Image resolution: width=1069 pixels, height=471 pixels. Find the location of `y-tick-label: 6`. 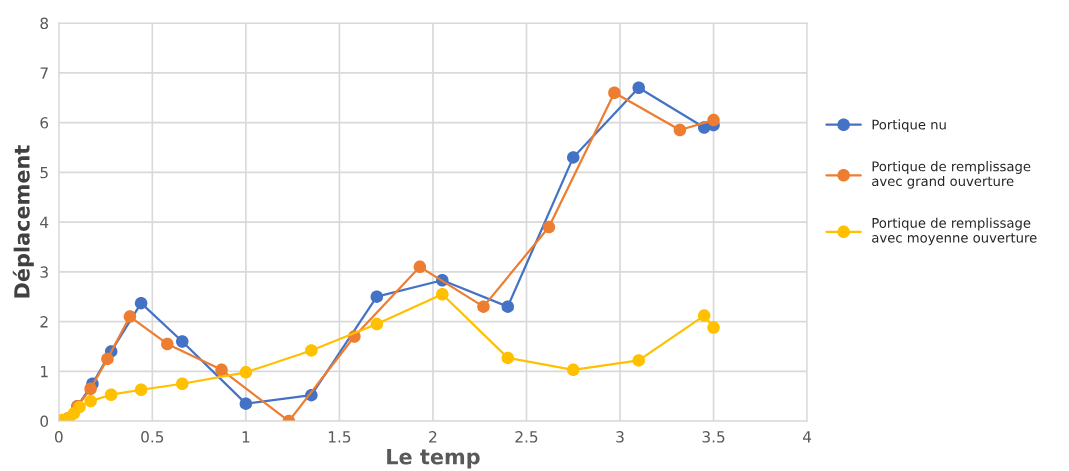

y-tick-label: 6 is located at coordinates (44, 123).